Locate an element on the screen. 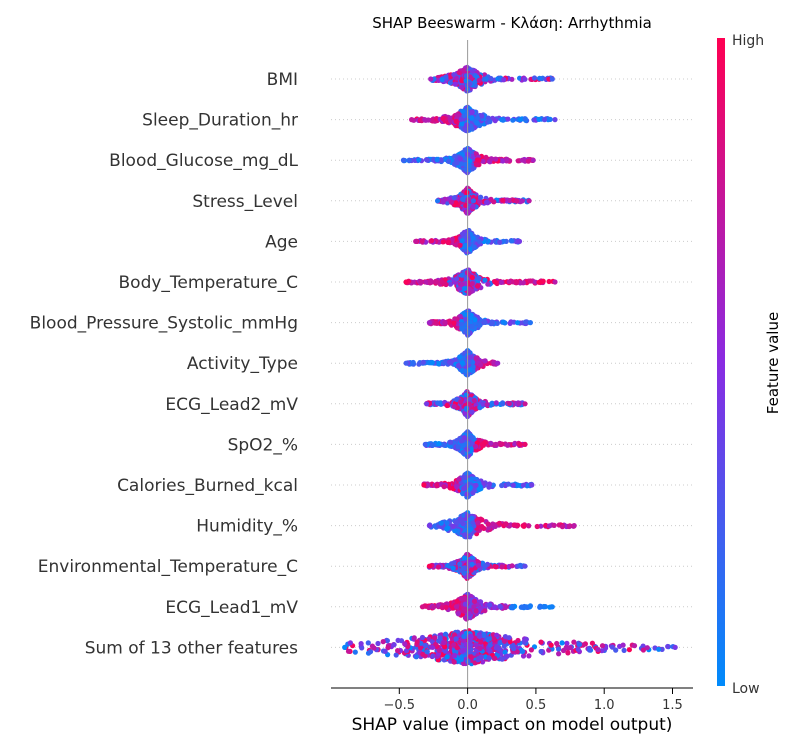 Image resolution: width=800 pixels, height=754 pixels. feature-label: Stress_Level is located at coordinates (245, 202).